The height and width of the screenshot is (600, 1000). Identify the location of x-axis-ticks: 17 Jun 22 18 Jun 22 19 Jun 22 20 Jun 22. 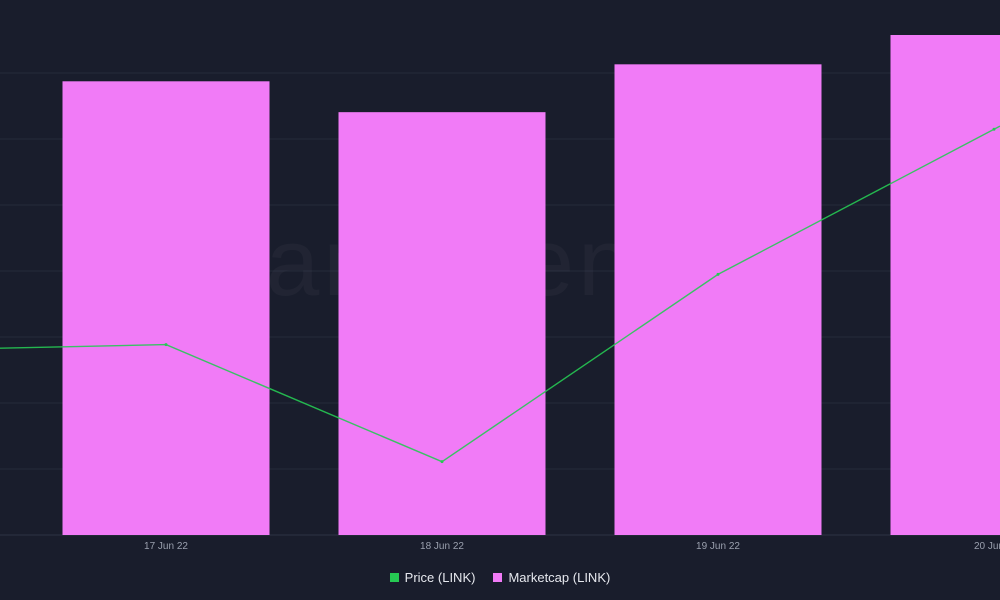
(572, 546).